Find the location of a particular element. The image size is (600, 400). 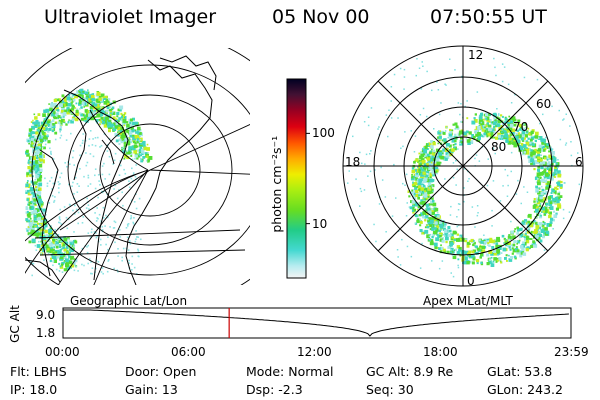

timeline-xtick-1800: 18:00 is located at coordinates (440, 352).